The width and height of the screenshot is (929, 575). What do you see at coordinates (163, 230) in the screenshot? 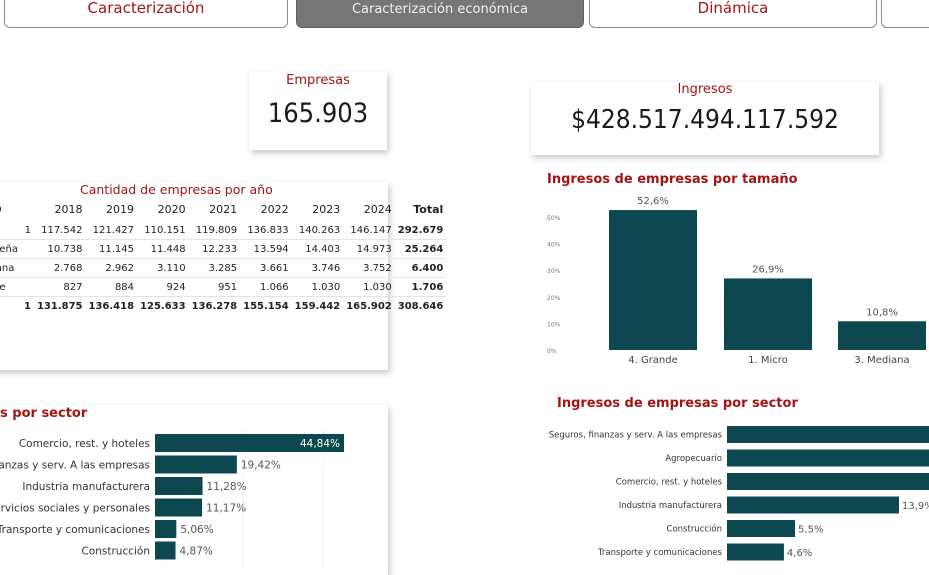
I see `table-cell: 110.151` at bounding box center [163, 230].